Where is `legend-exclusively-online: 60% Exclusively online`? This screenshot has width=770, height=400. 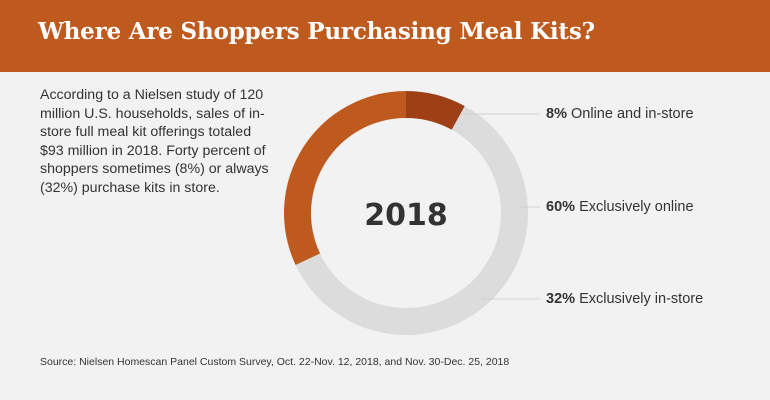
legend-exclusively-online: 60% Exclusively online is located at coordinates (620, 207).